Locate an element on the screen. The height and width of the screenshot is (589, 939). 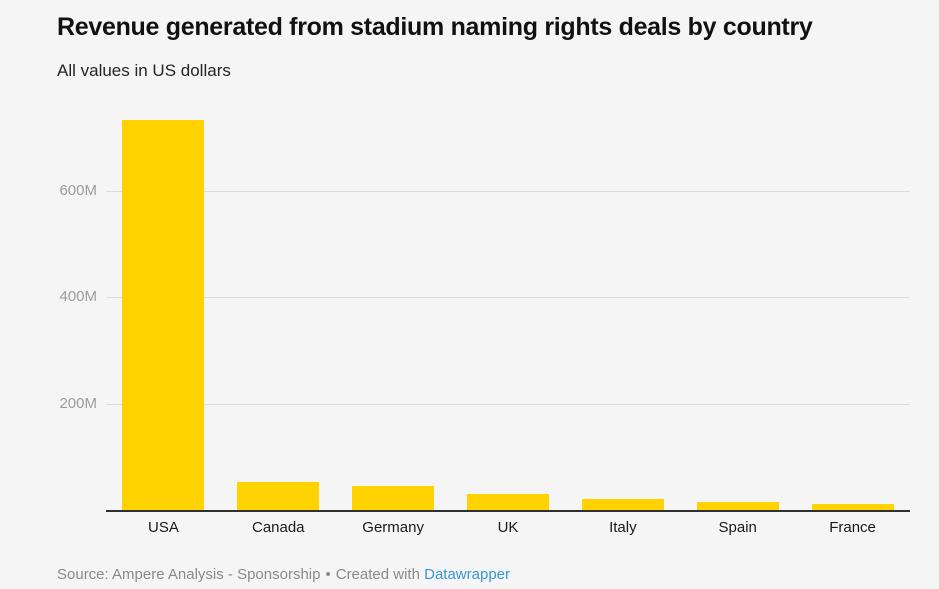
bar-spain is located at coordinates (737, 506).